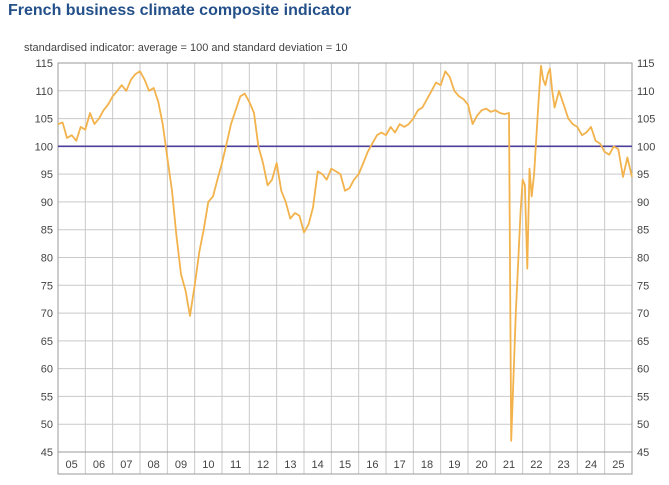  I want to click on x-tick-label: 22, so click(536, 465).